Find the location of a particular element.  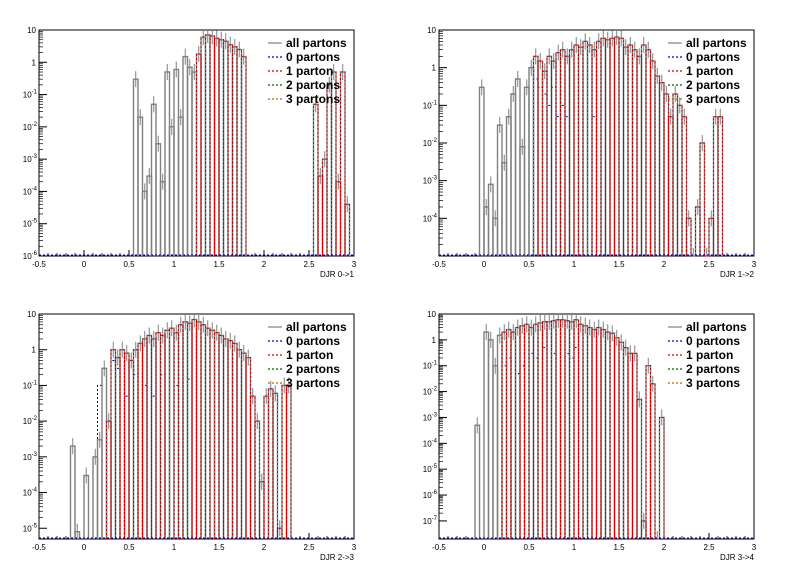

x-axis-title: DJR 0->1 is located at coordinates (337, 274).